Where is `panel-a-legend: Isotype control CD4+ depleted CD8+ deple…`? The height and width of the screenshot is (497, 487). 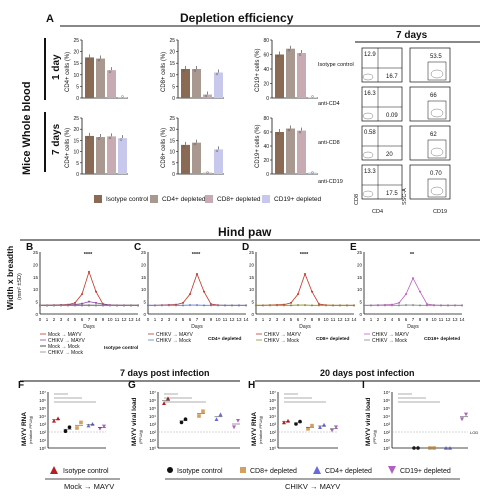
panel-a-legend: Isotype control CD4+ depleted CD8+ deple… is located at coordinates (208, 199).